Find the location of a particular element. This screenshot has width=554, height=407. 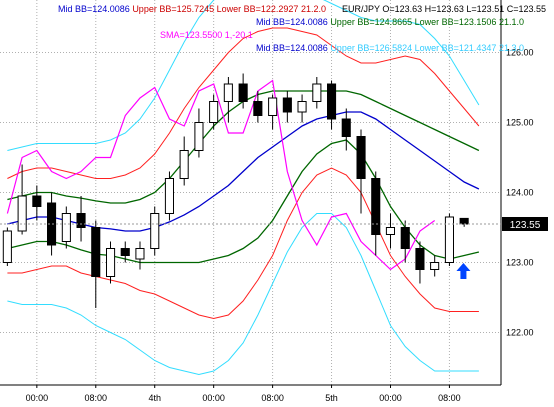

current-price-box is located at coordinates (525, 224).